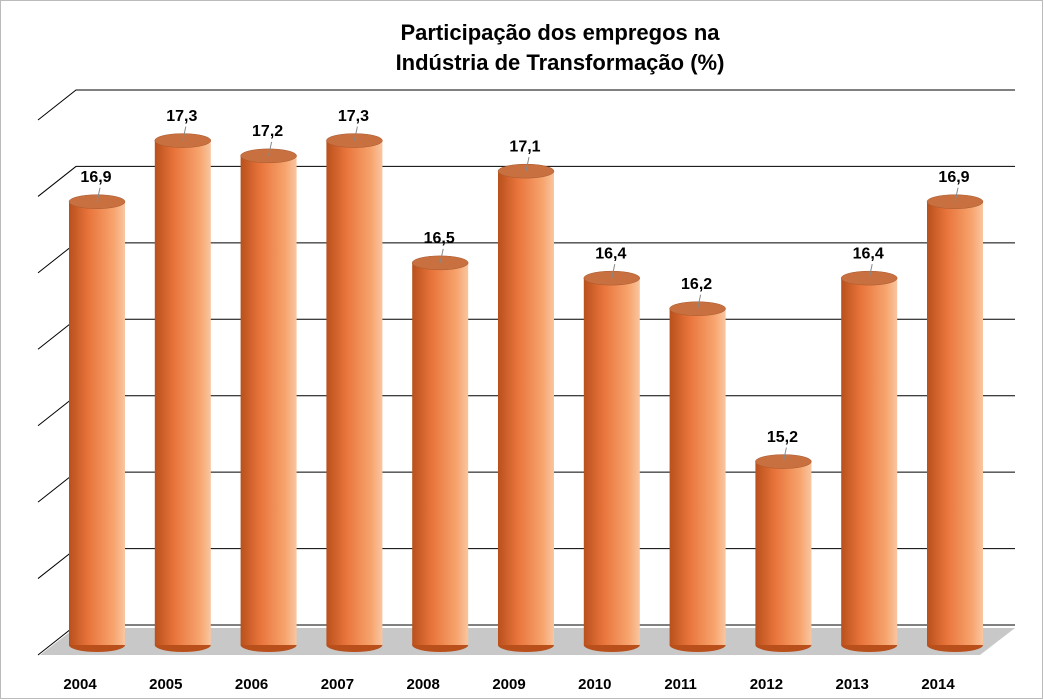 The height and width of the screenshot is (700, 1044). Describe the element at coordinates (560, 32) in the screenshot. I see `chart-title: Participação dos empregos na` at that location.